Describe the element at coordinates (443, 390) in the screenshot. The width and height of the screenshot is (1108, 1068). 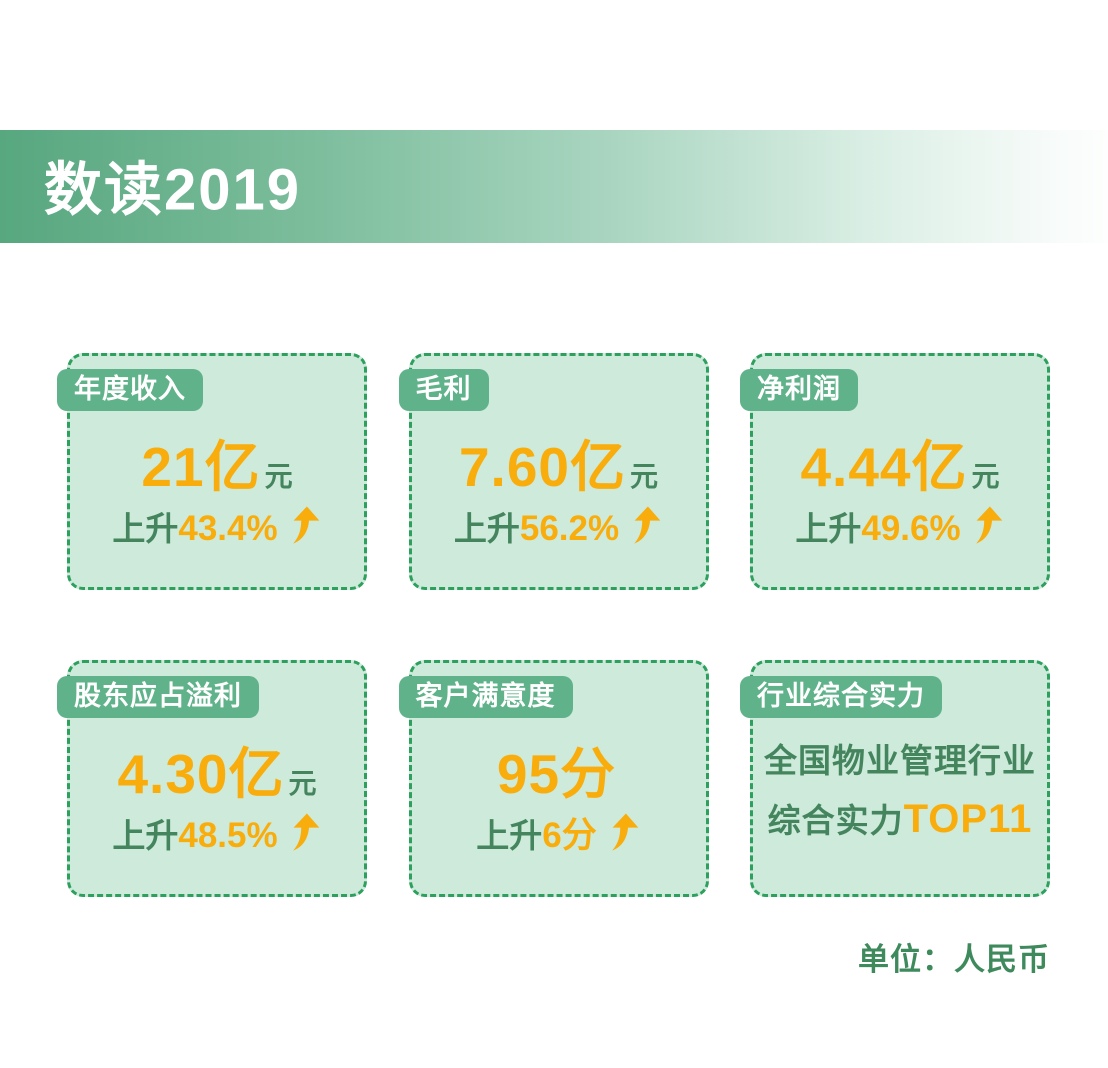
I see `card-tag: 毛利` at that location.